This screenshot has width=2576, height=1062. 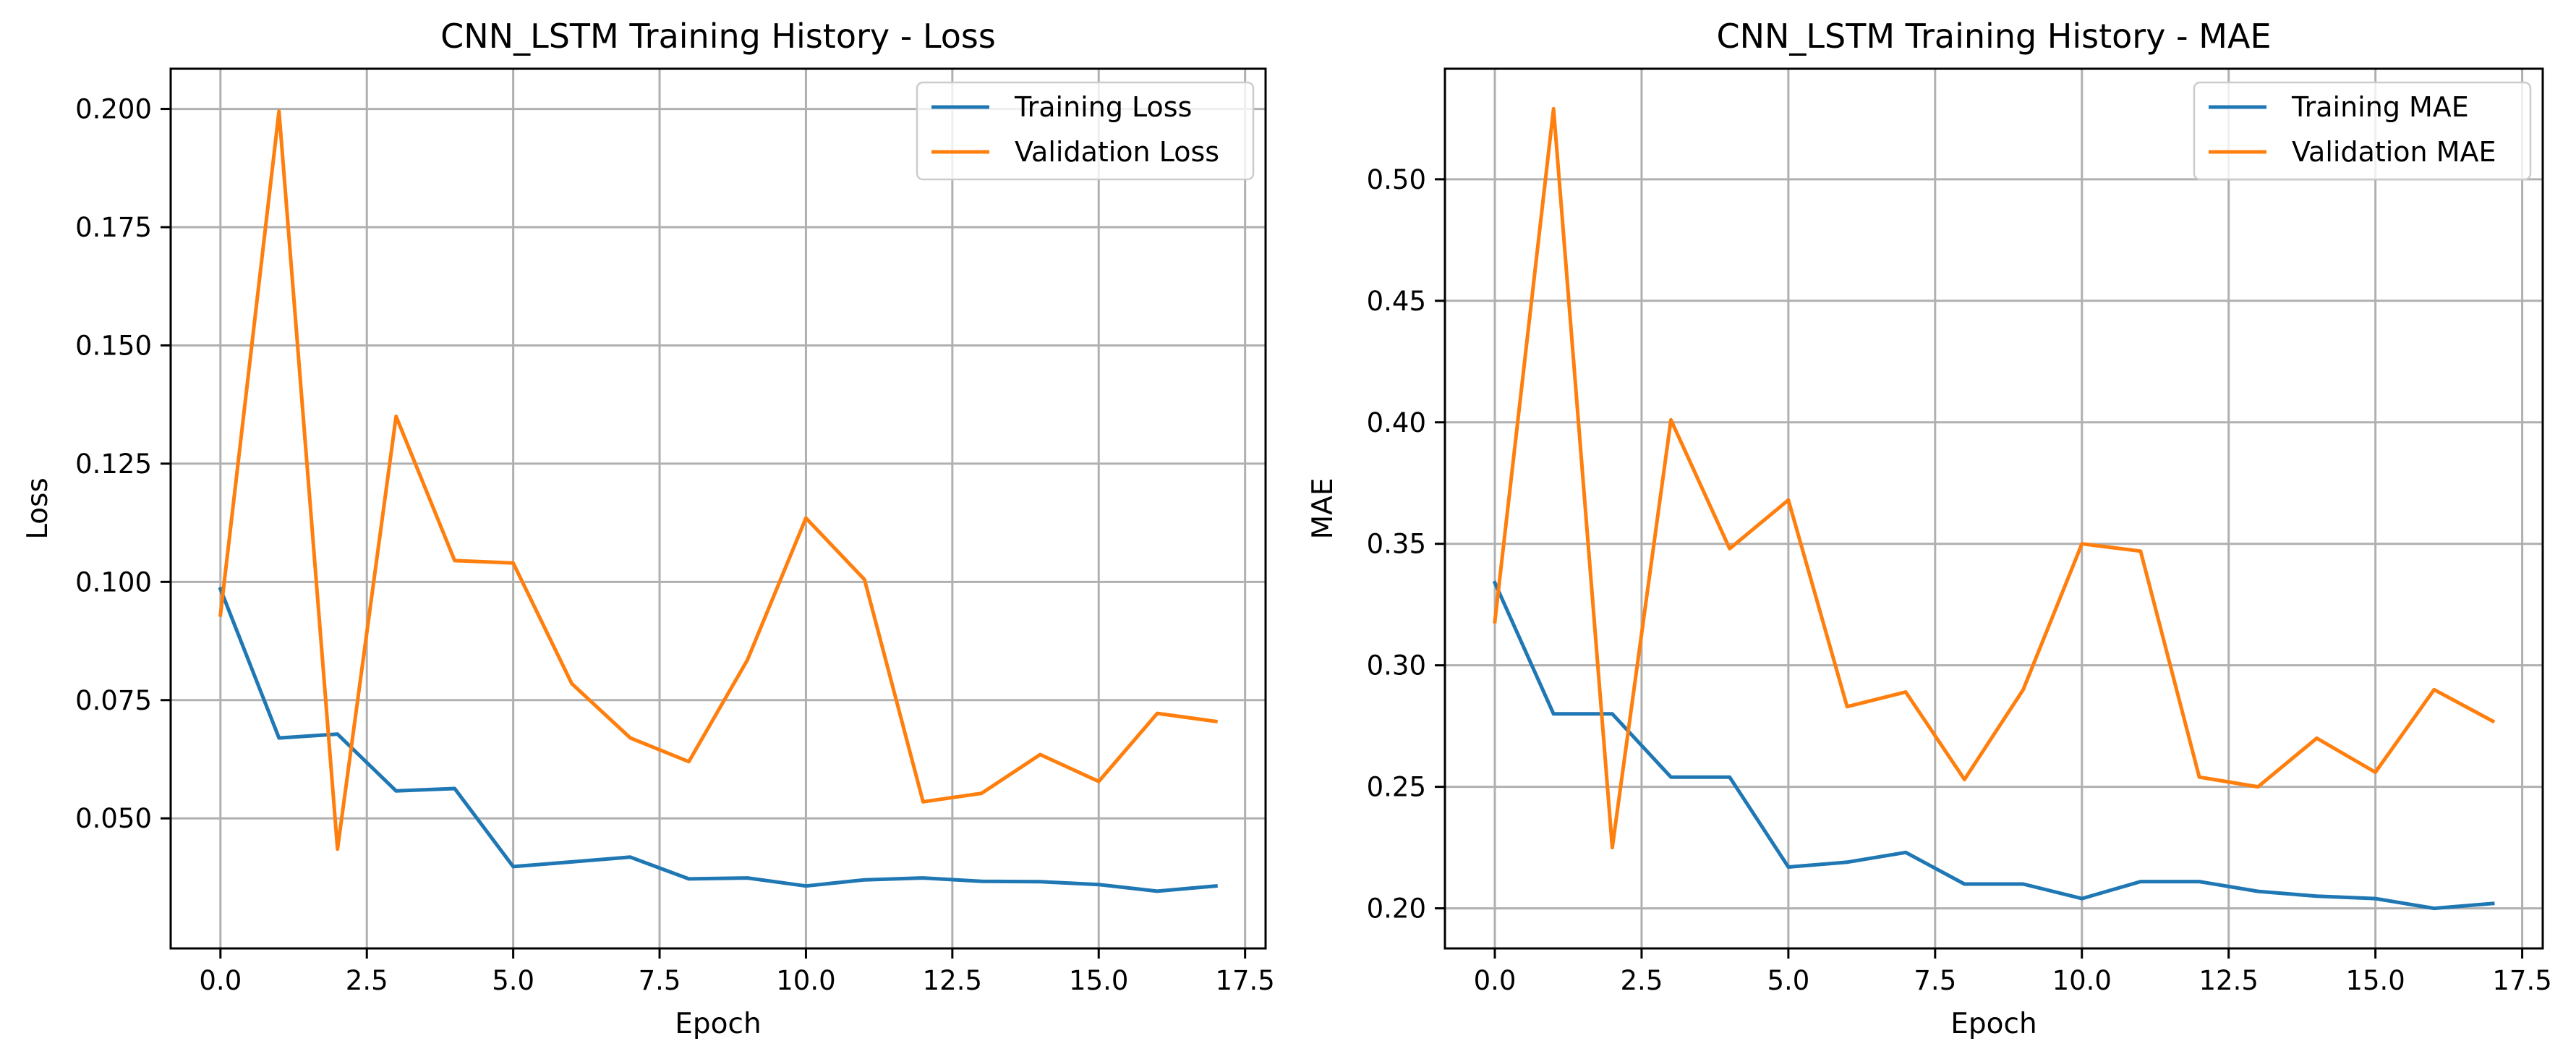 I want to click on loss-y-tick-label: 0.150, so click(x=114, y=345).